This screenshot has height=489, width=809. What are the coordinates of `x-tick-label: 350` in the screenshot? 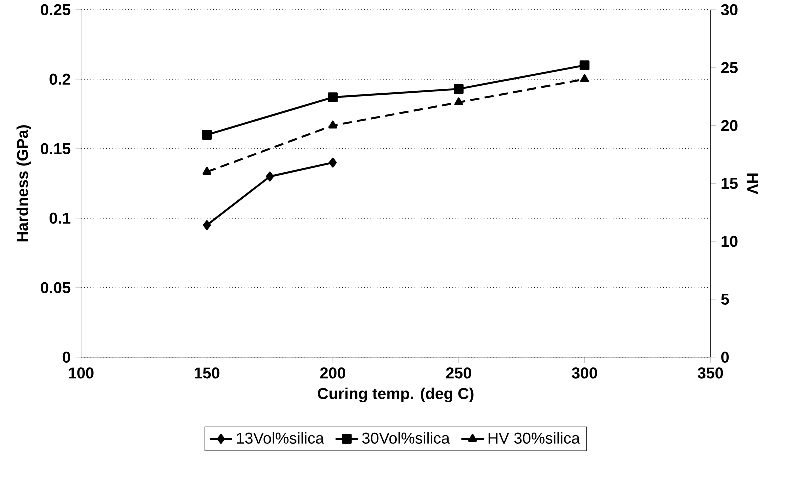 It's located at (711, 374).